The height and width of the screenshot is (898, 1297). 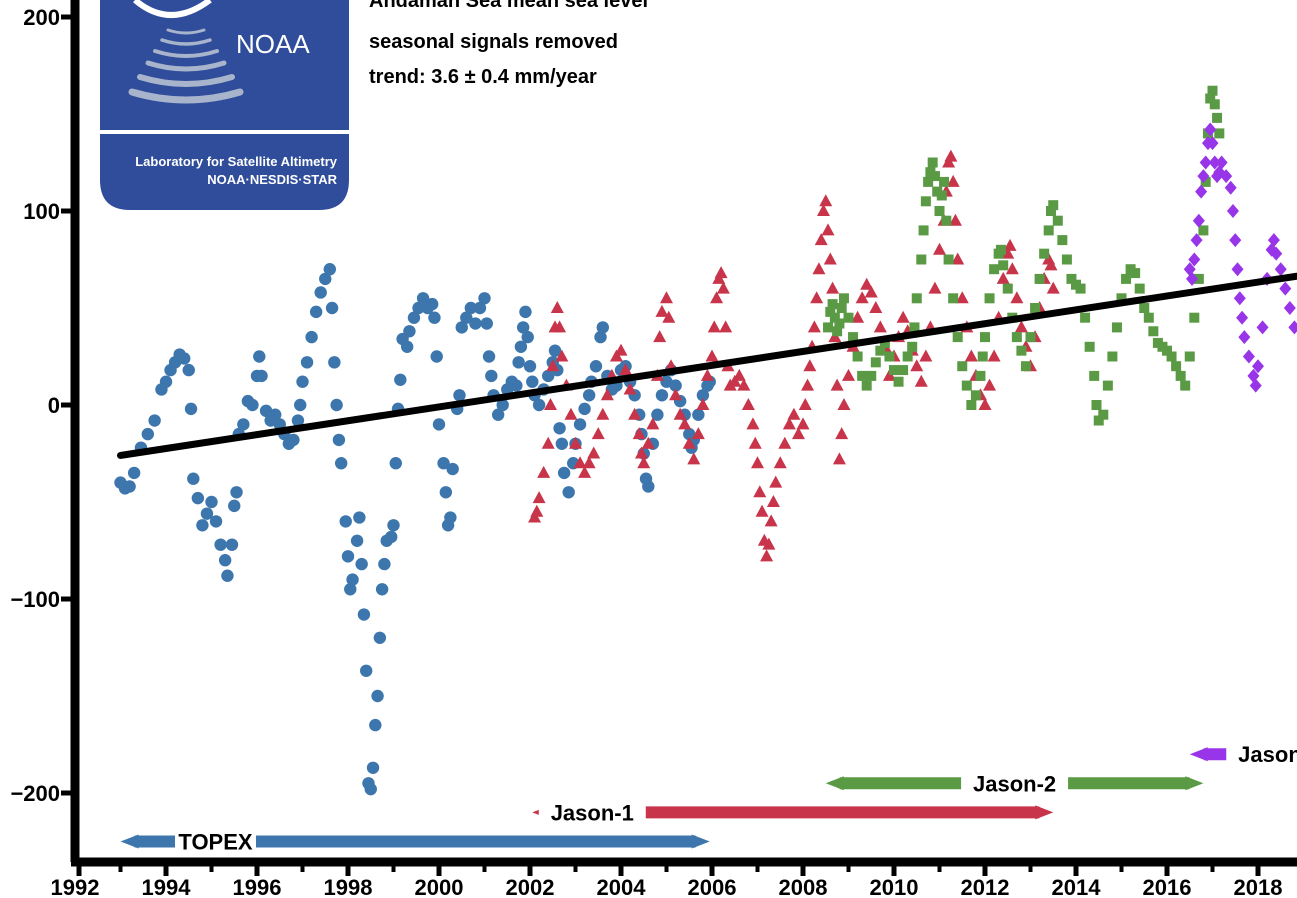 I want to click on x-tick-label: 1998, so click(x=348, y=886).